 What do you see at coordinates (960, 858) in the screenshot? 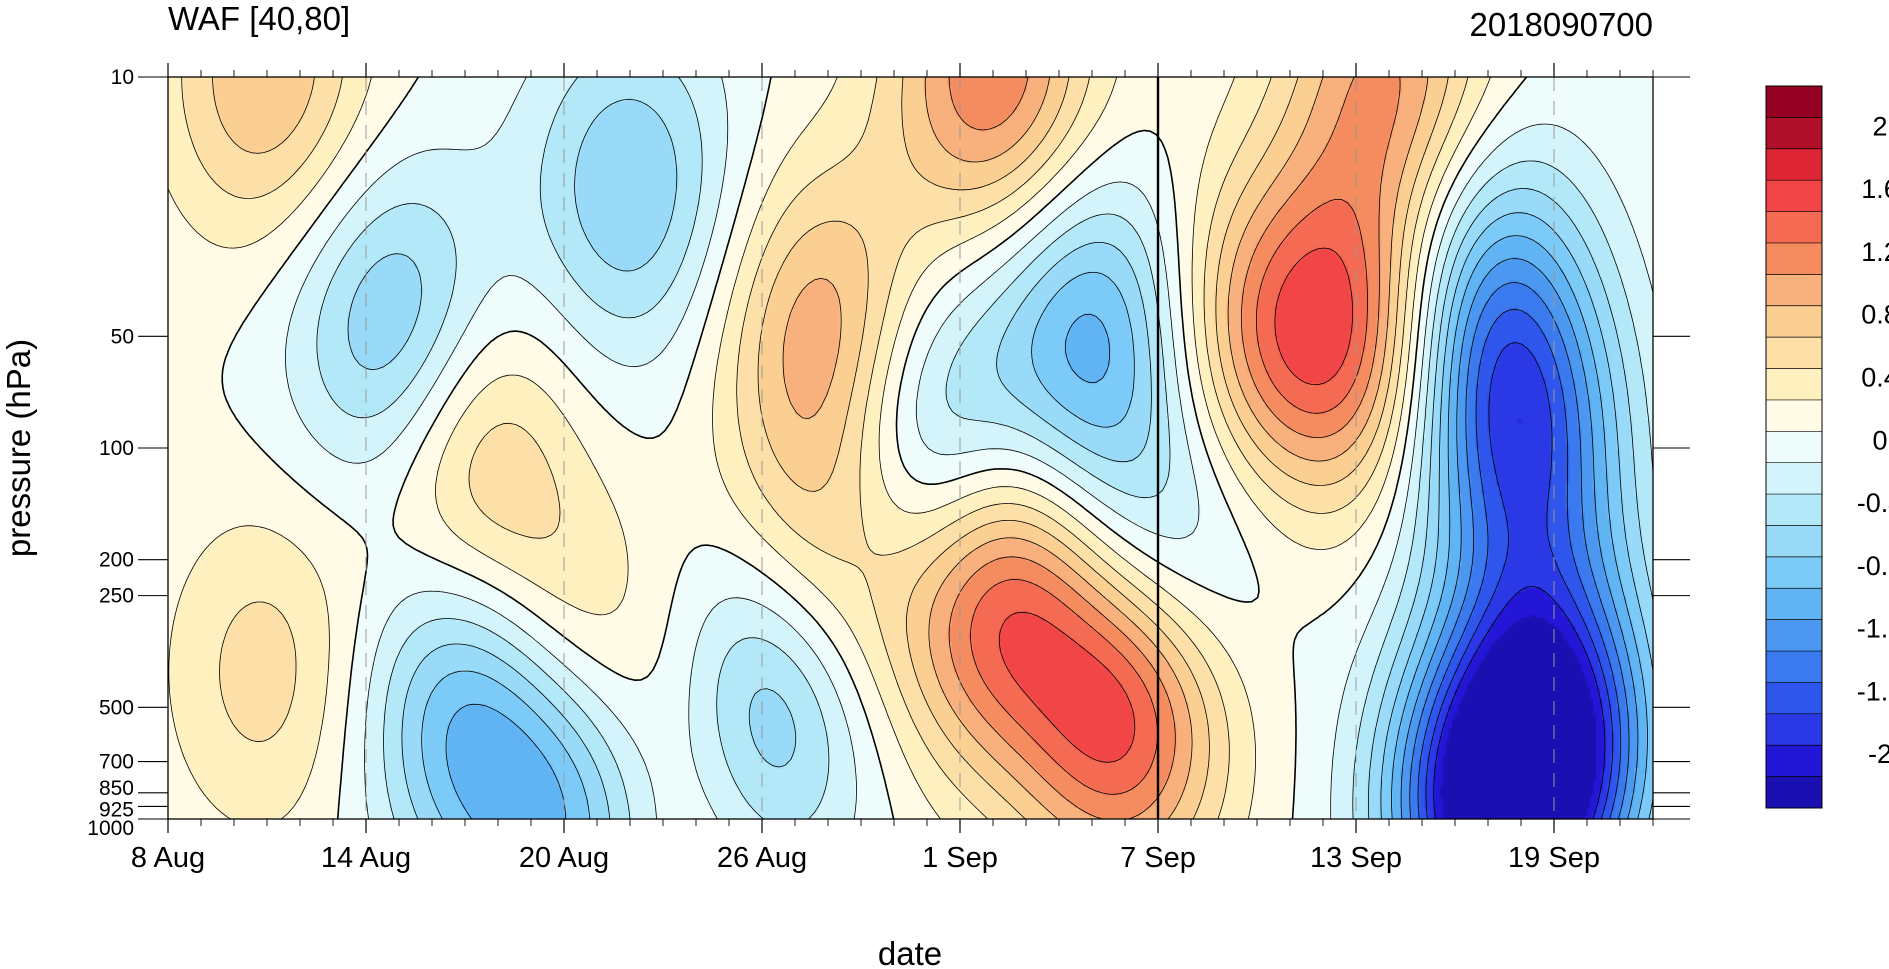
I see `x-tick-label: 1 Sep` at bounding box center [960, 858].